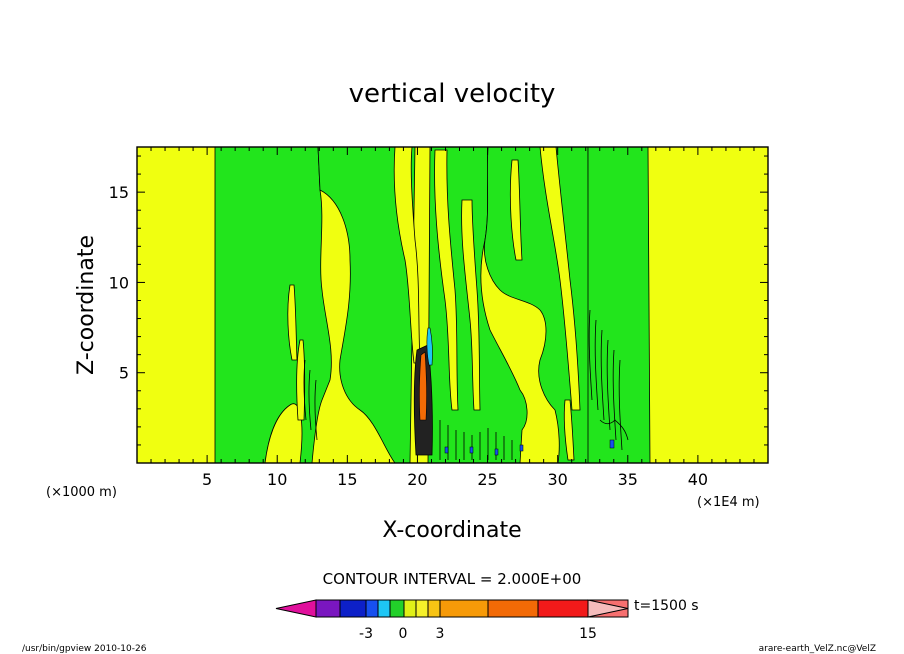  What do you see at coordinates (86, 305) in the screenshot?
I see `y-axis-label: Z-coordinate` at bounding box center [86, 305].